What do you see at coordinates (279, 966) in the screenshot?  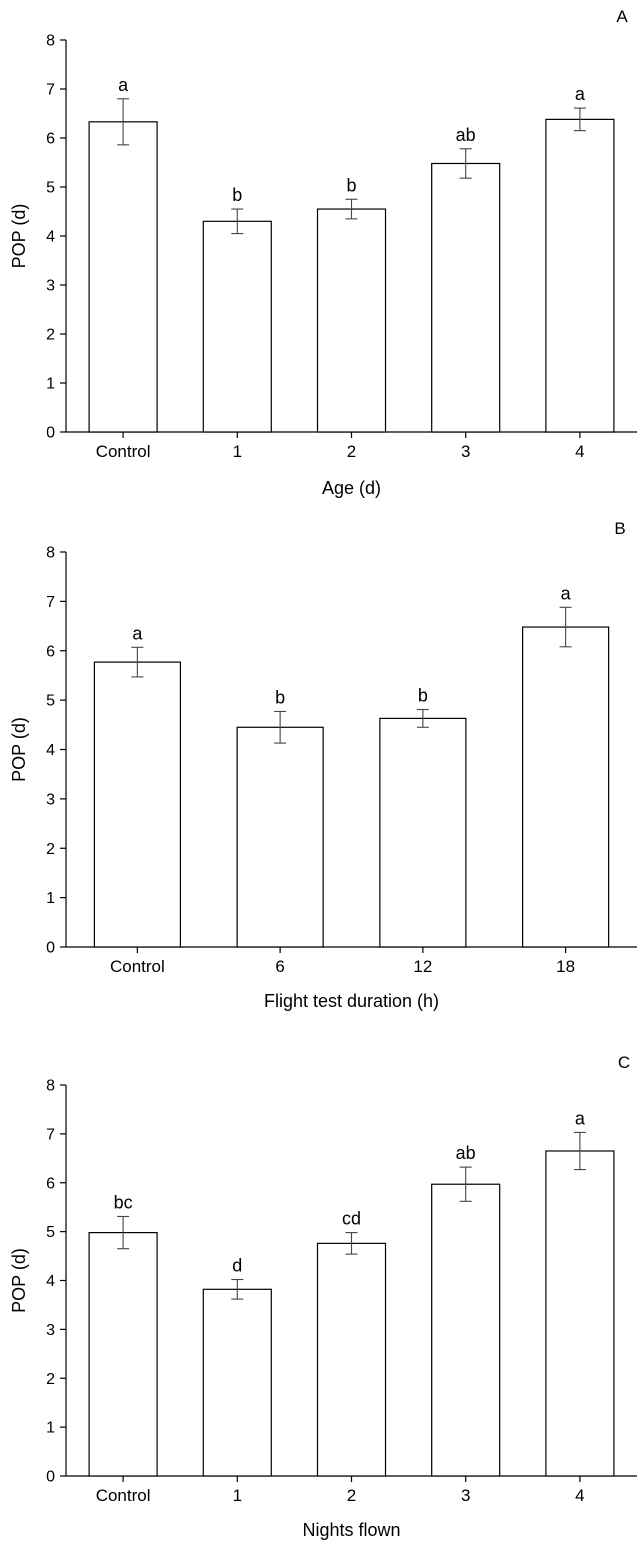 I see `x-tick-label: 6` at bounding box center [279, 966].